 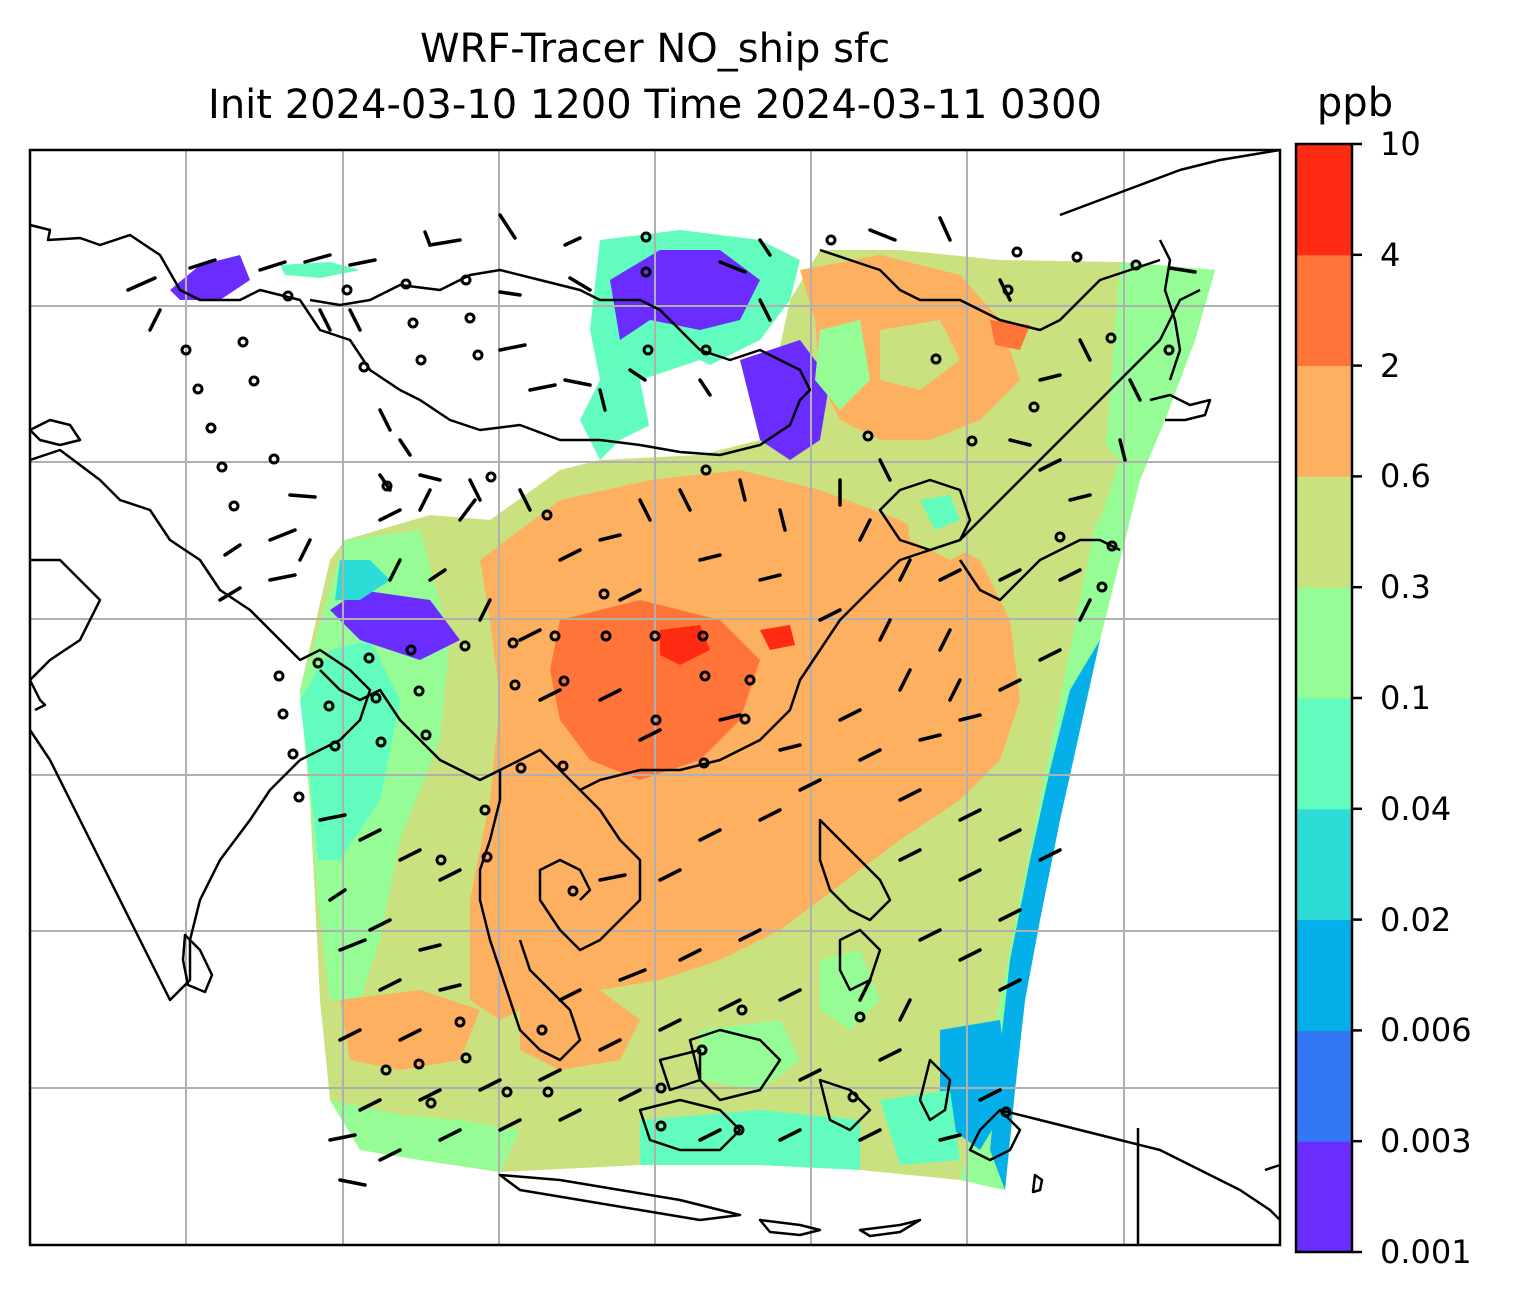 What do you see at coordinates (1355, 103) in the screenshot?
I see `colorbar-unit-label: ppb` at bounding box center [1355, 103].